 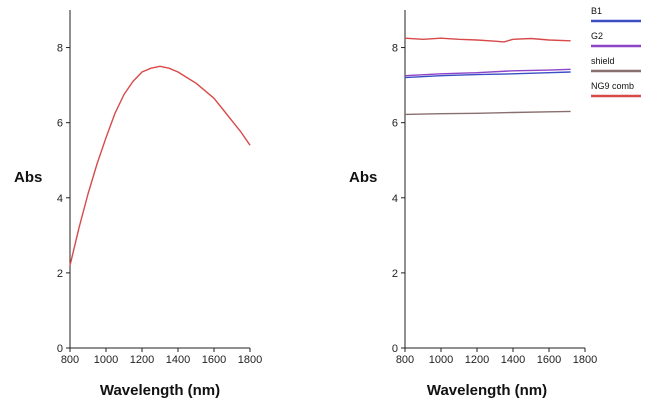 What do you see at coordinates (487, 75) in the screenshot?
I see `series-line-b1` at bounding box center [487, 75].